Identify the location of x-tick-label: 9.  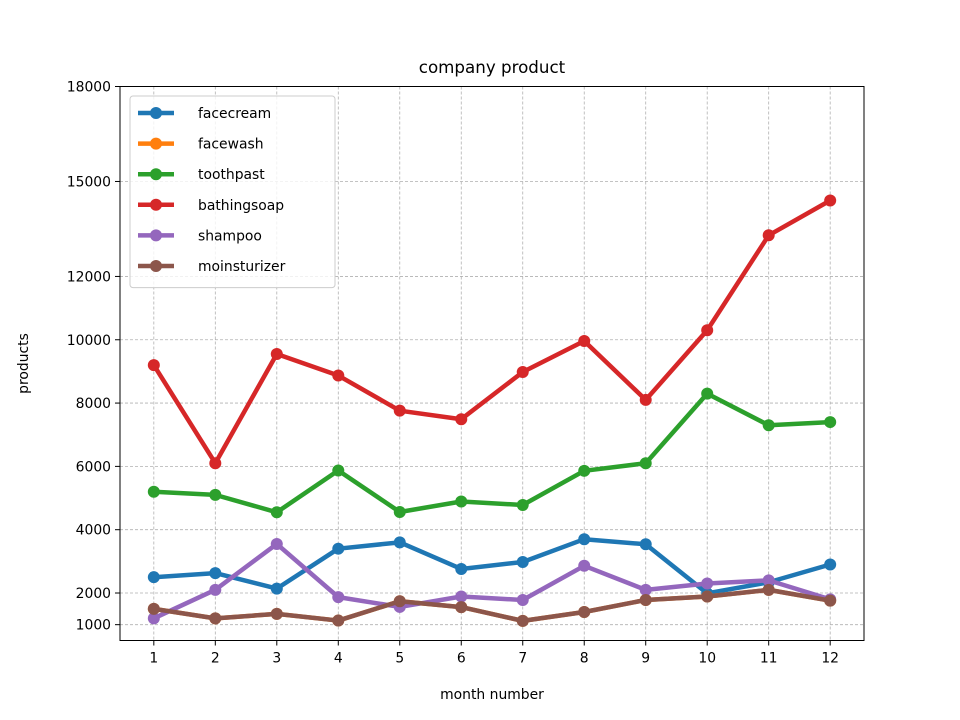
(645, 659).